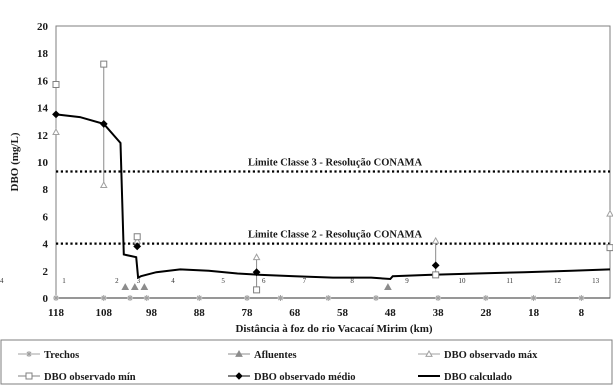 The image size is (613, 385). What do you see at coordinates (335, 235) in the screenshot?
I see `reference-line-label: Limite Classe 2 - Resolução CONAMA` at bounding box center [335, 235].